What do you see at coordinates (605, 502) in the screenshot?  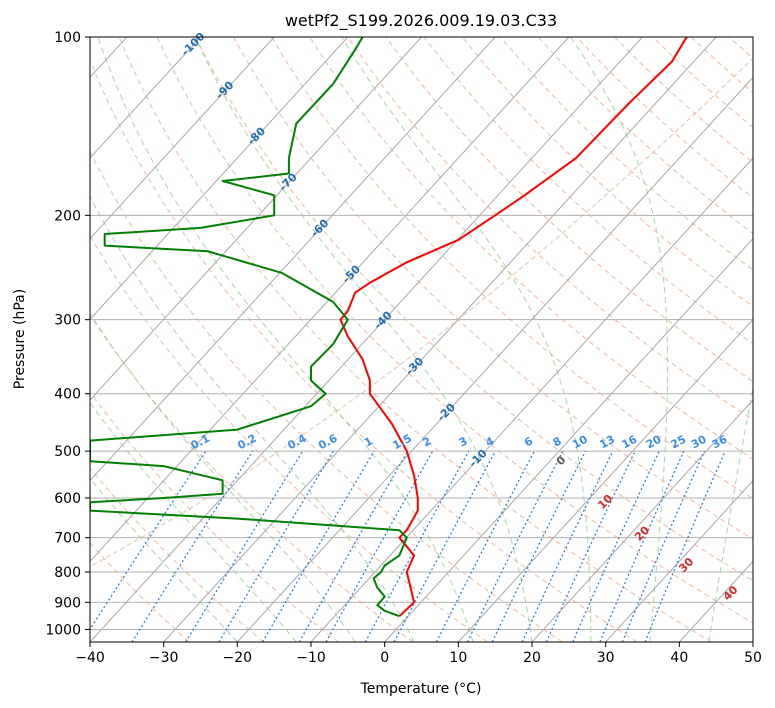 I see `moist-adiabat-label: 10` at bounding box center [605, 502].